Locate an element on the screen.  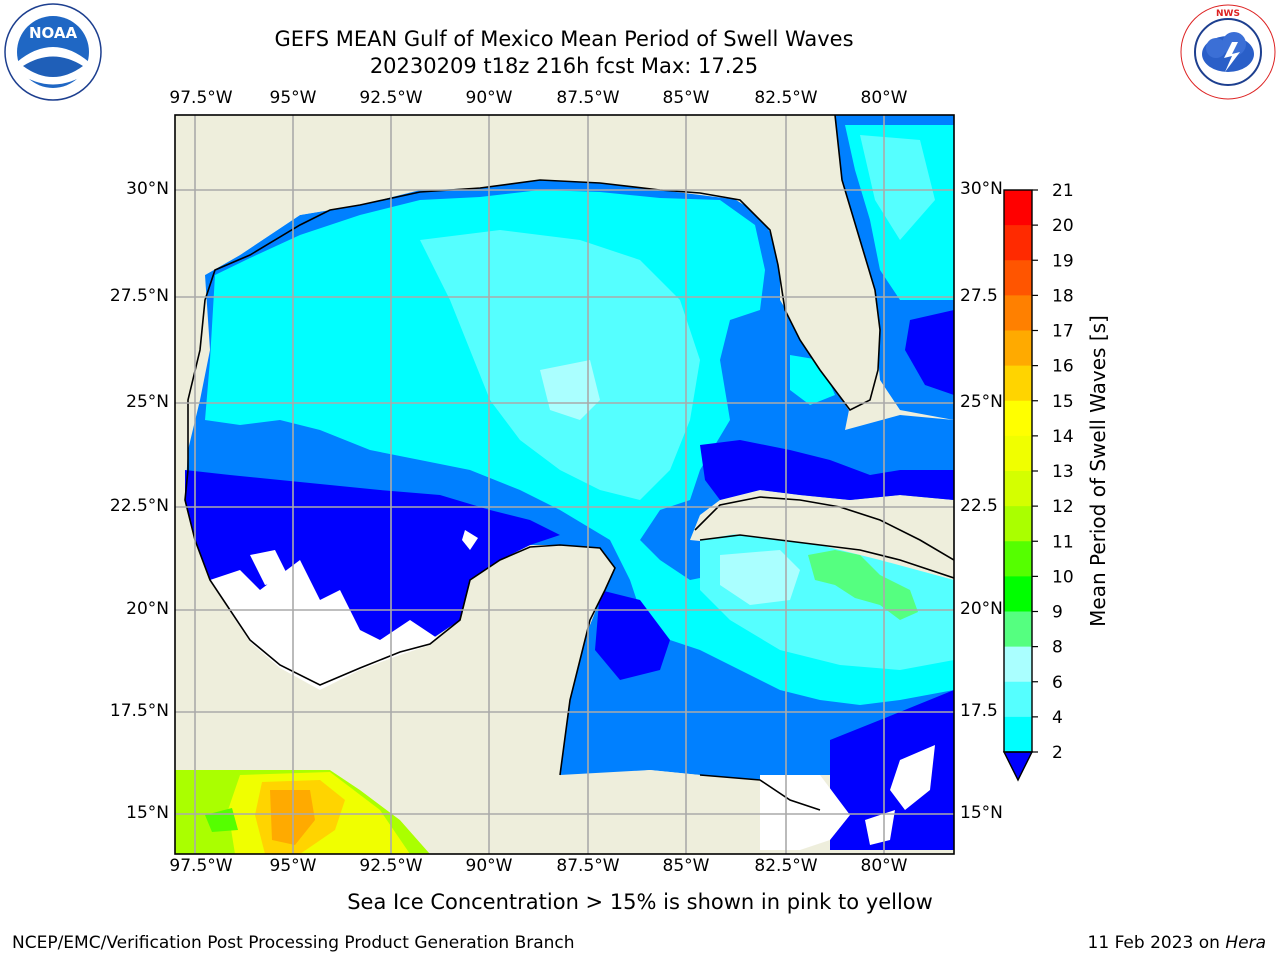
lat-tick-right: 15°N is located at coordinates (981, 813).